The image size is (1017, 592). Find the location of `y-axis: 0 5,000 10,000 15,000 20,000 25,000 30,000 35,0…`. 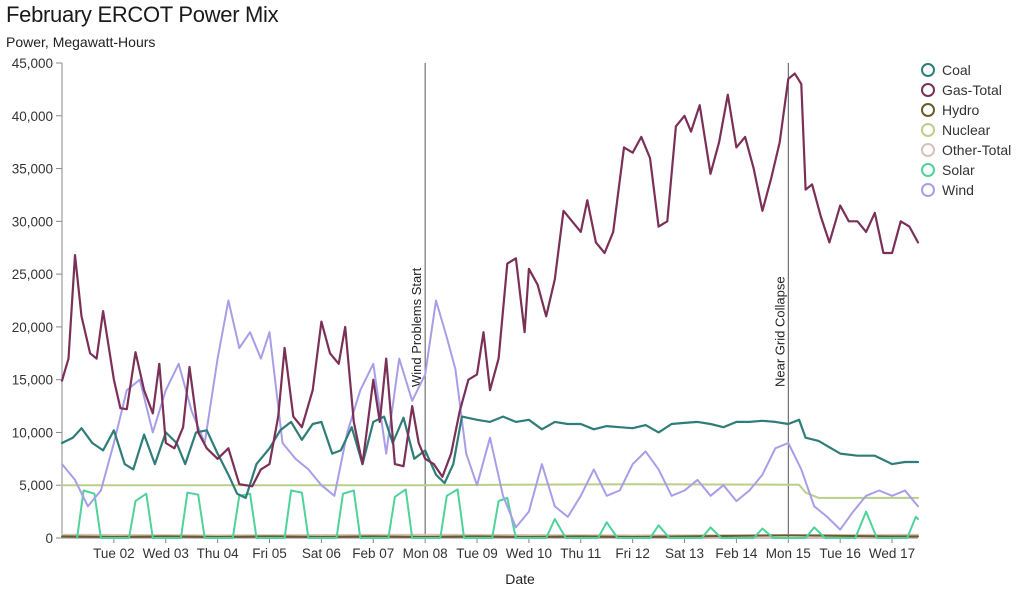

y-axis: 0 5,000 10,000 15,000 20,000 25,000 30,000 35,0… is located at coordinates (37, 301).